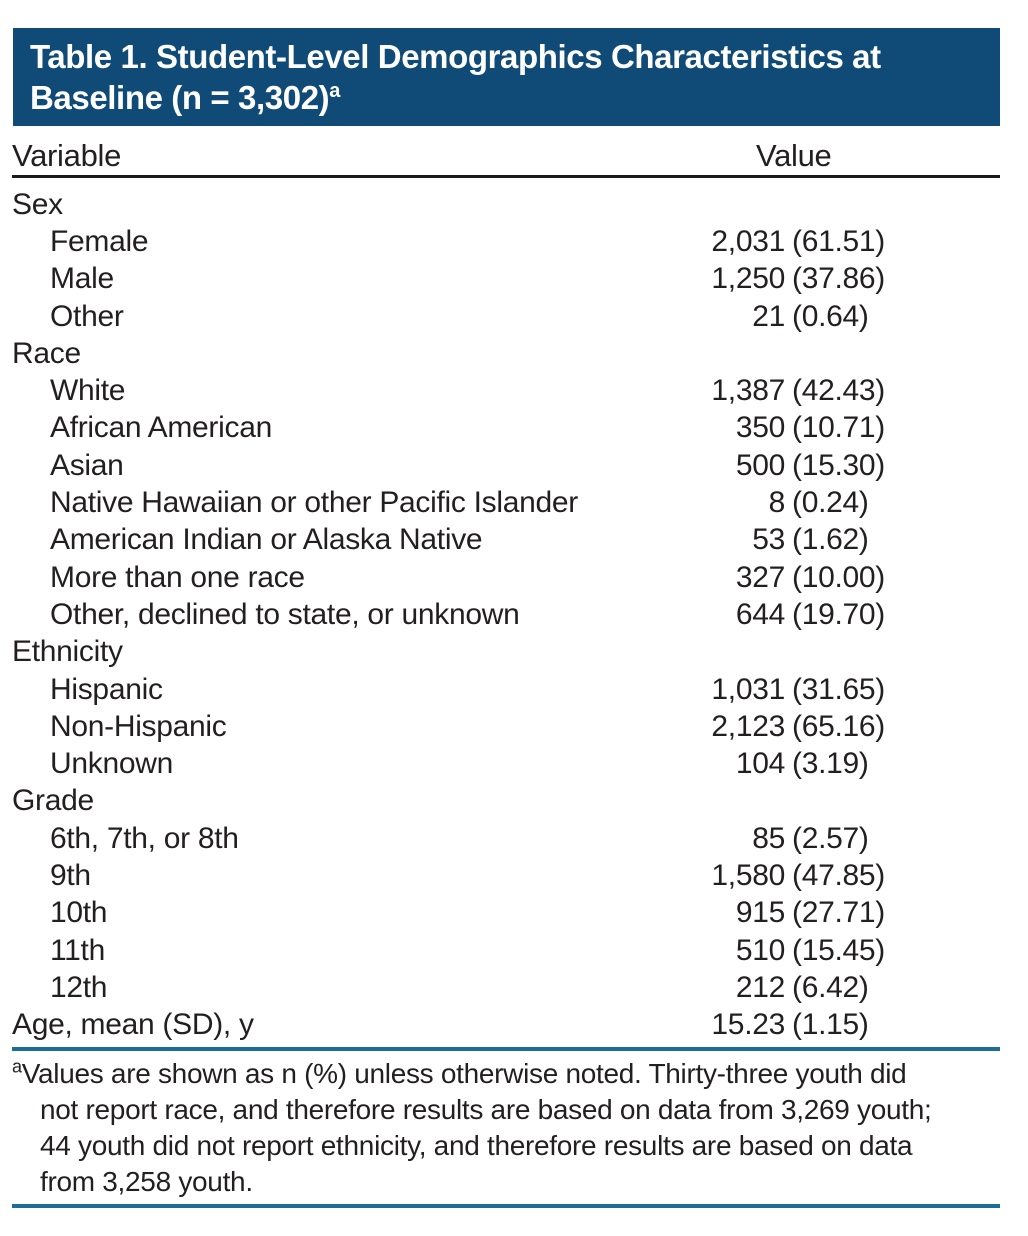  Describe the element at coordinates (138, 726) in the screenshot. I see `row-label: Non-Hispanic` at that location.